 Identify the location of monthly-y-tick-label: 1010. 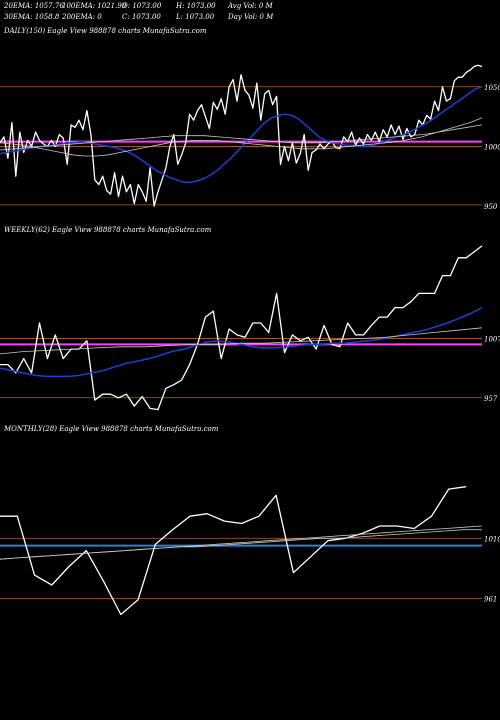
(492, 539).